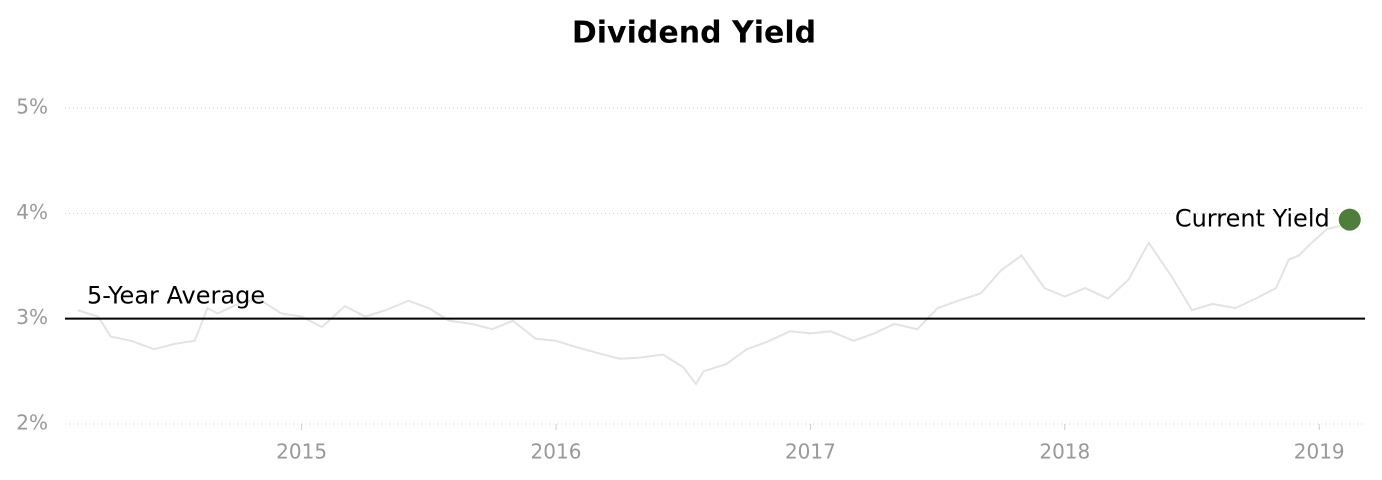 This screenshot has height=480, width=1382. Describe the element at coordinates (301, 452) in the screenshot. I see `x-tick-label: 2015` at that location.